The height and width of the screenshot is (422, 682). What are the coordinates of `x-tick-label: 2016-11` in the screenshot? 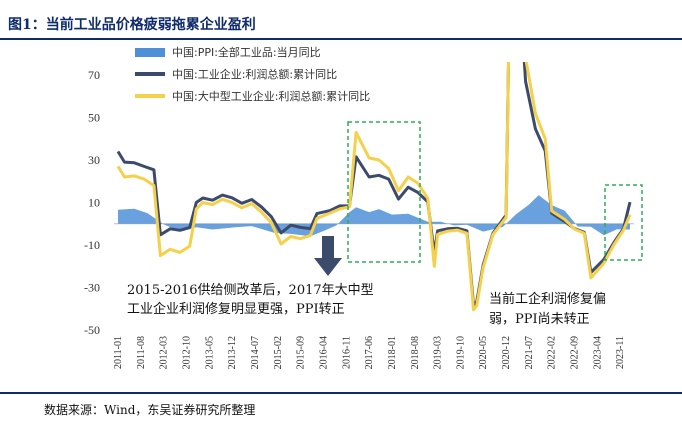 It's located at (346, 352).